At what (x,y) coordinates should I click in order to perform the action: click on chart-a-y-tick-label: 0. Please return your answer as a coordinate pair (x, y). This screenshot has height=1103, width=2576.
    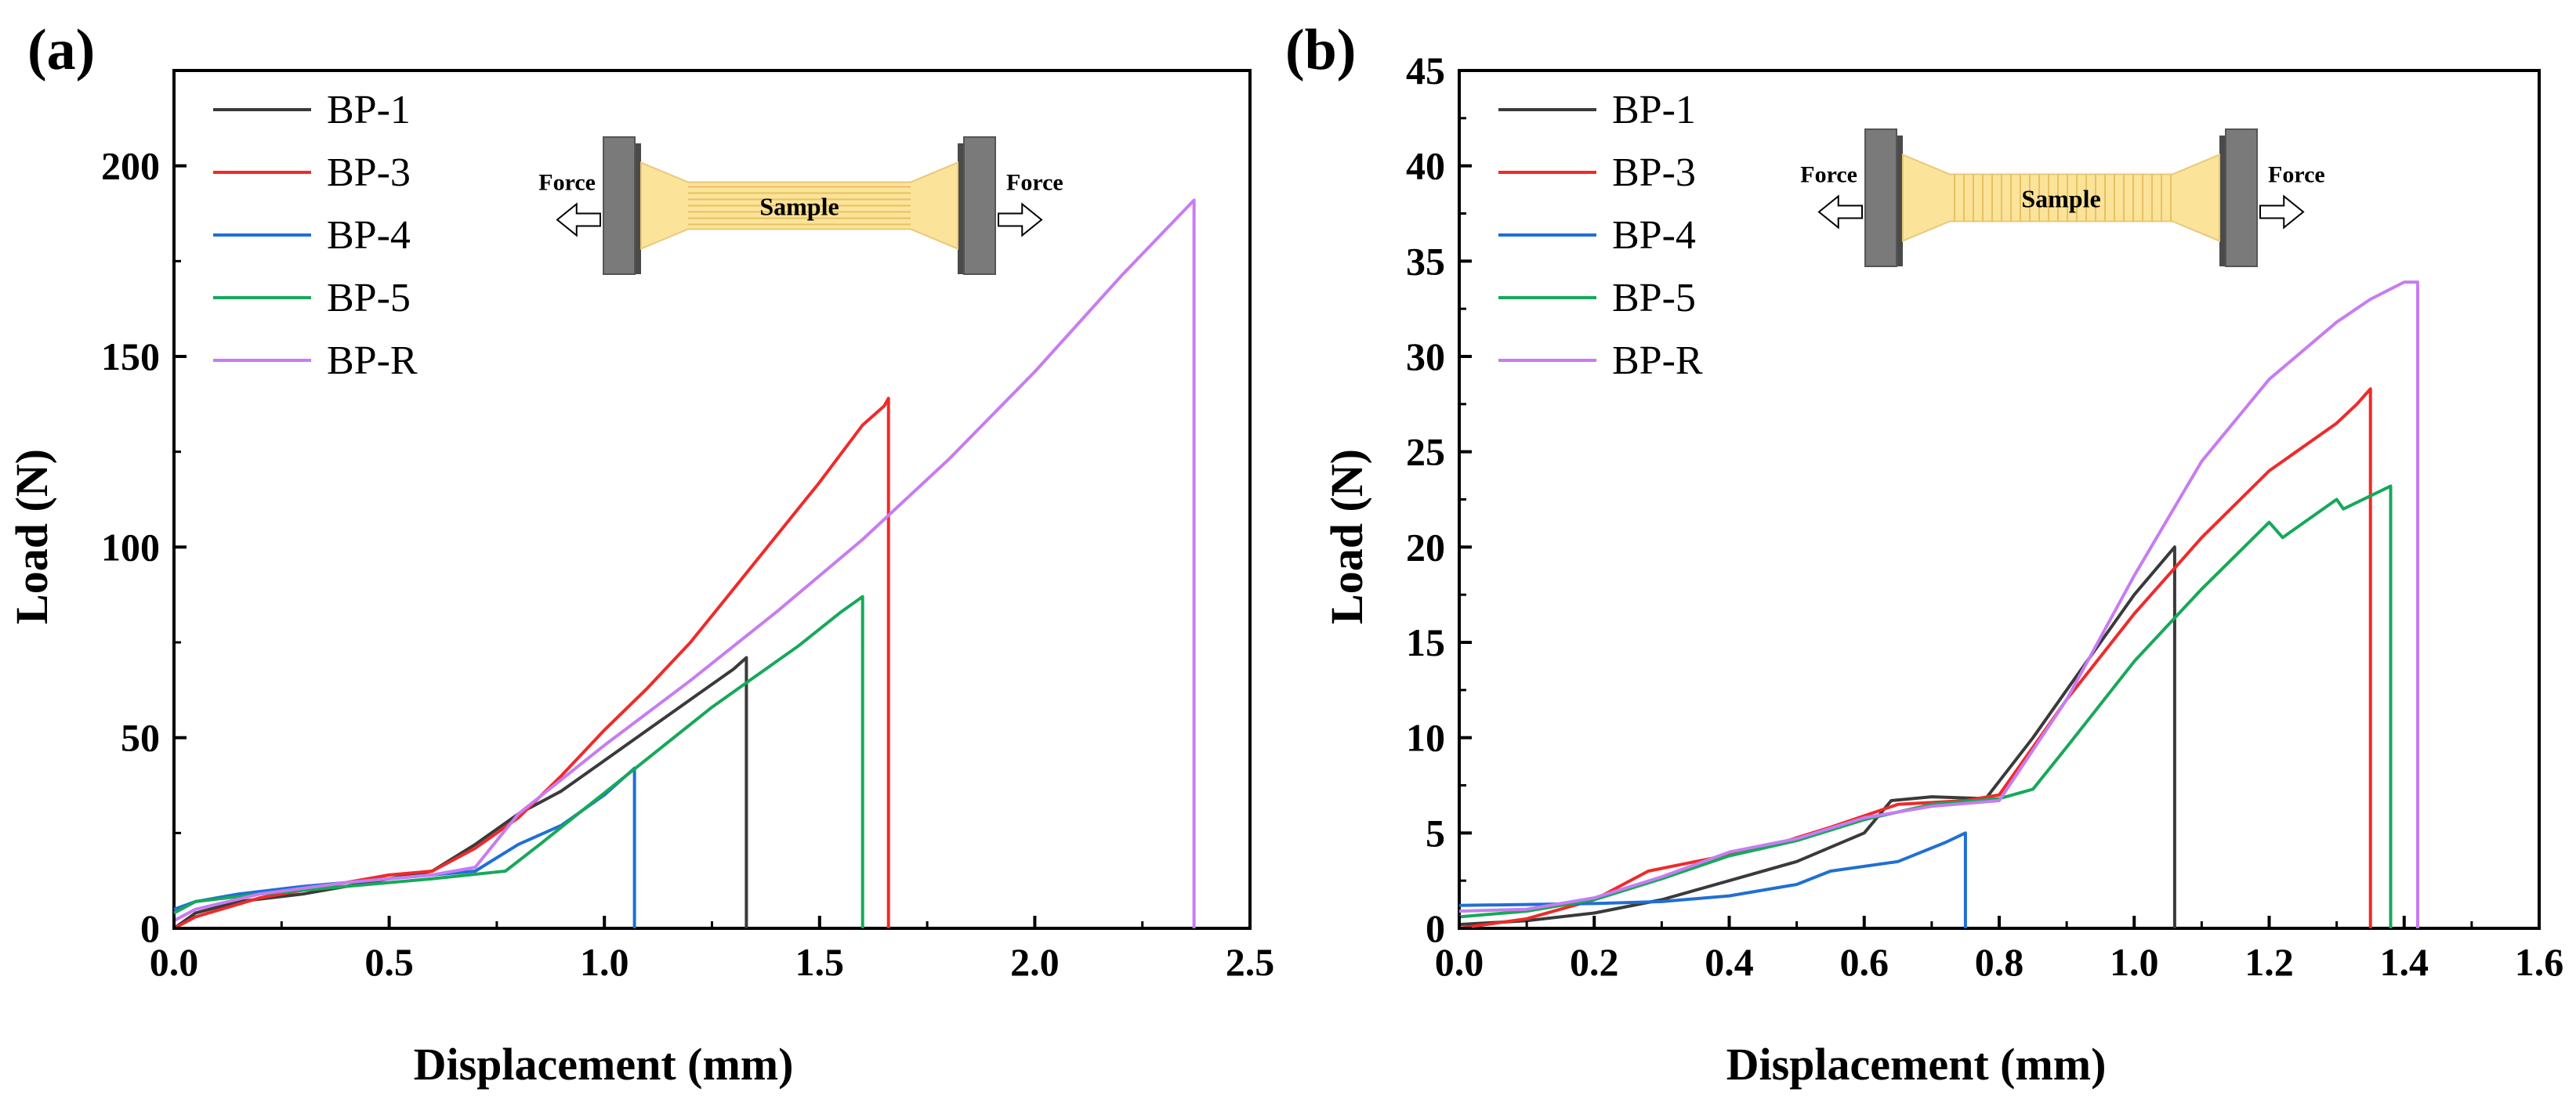
    Looking at the image, I should click on (150, 928).